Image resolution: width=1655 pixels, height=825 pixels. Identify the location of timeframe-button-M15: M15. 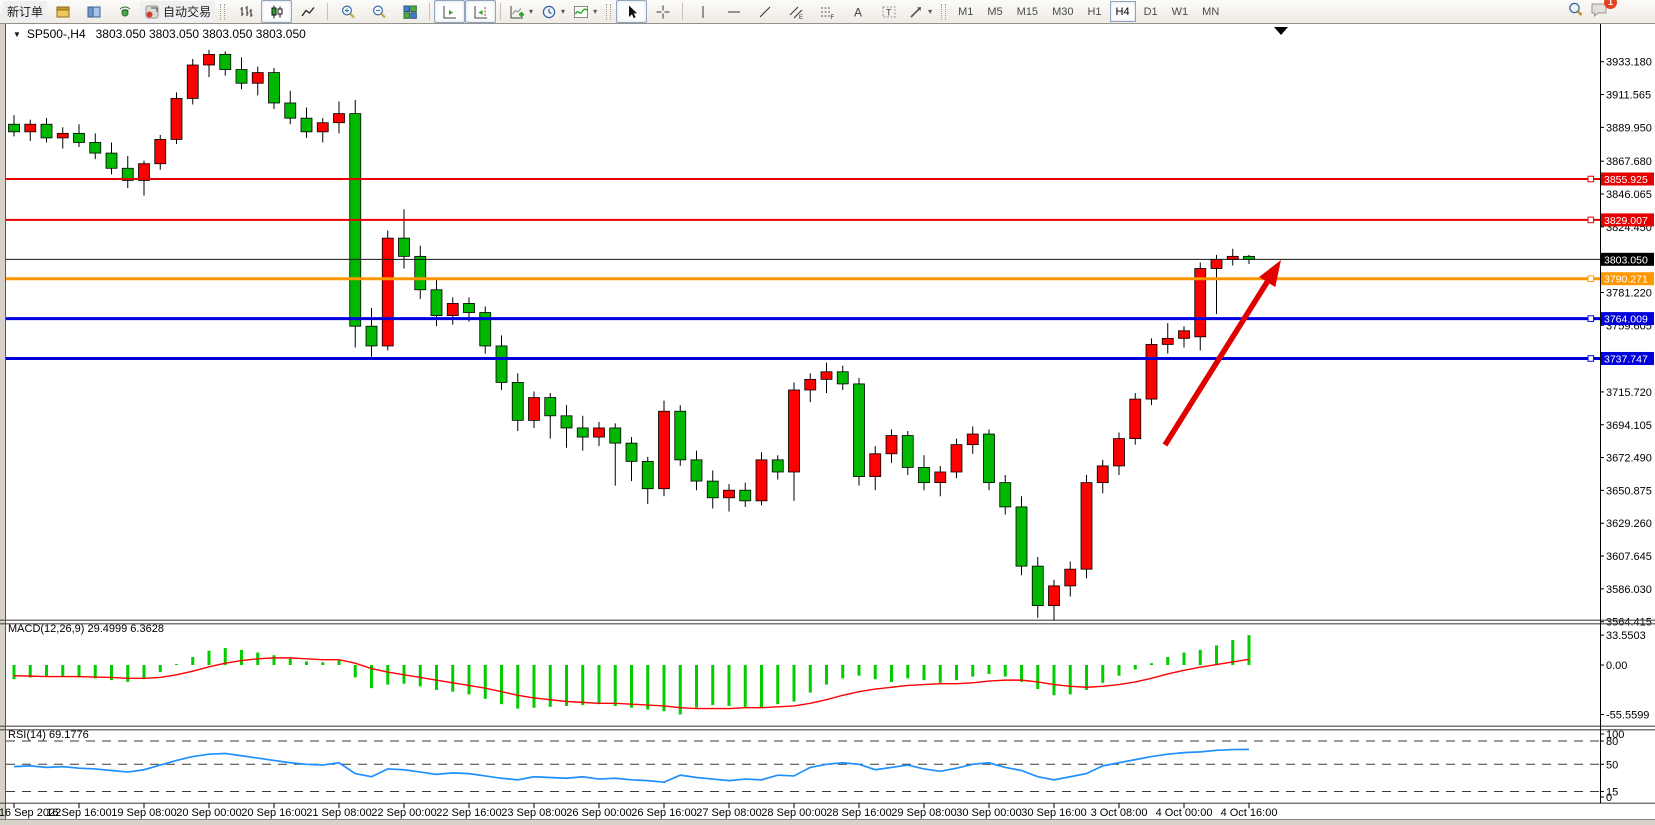
(1027, 11).